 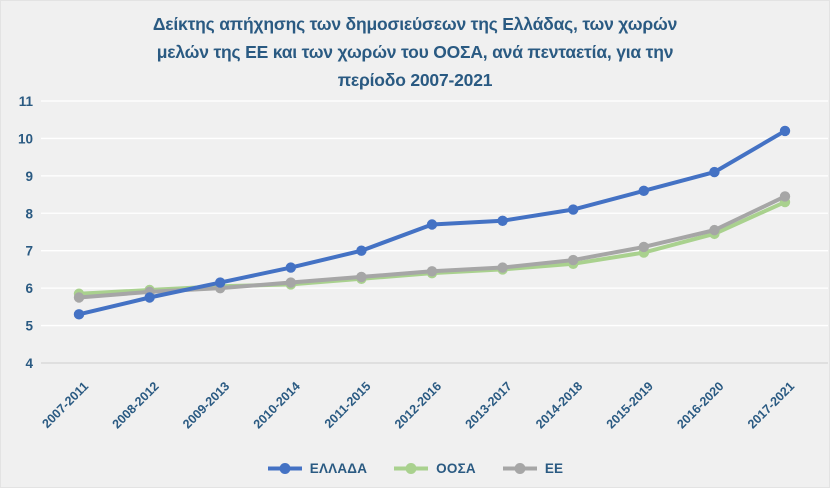 What do you see at coordinates (338, 468) in the screenshot?
I see `legend-label-greece: ΕΛΛΑΔΑ` at bounding box center [338, 468].